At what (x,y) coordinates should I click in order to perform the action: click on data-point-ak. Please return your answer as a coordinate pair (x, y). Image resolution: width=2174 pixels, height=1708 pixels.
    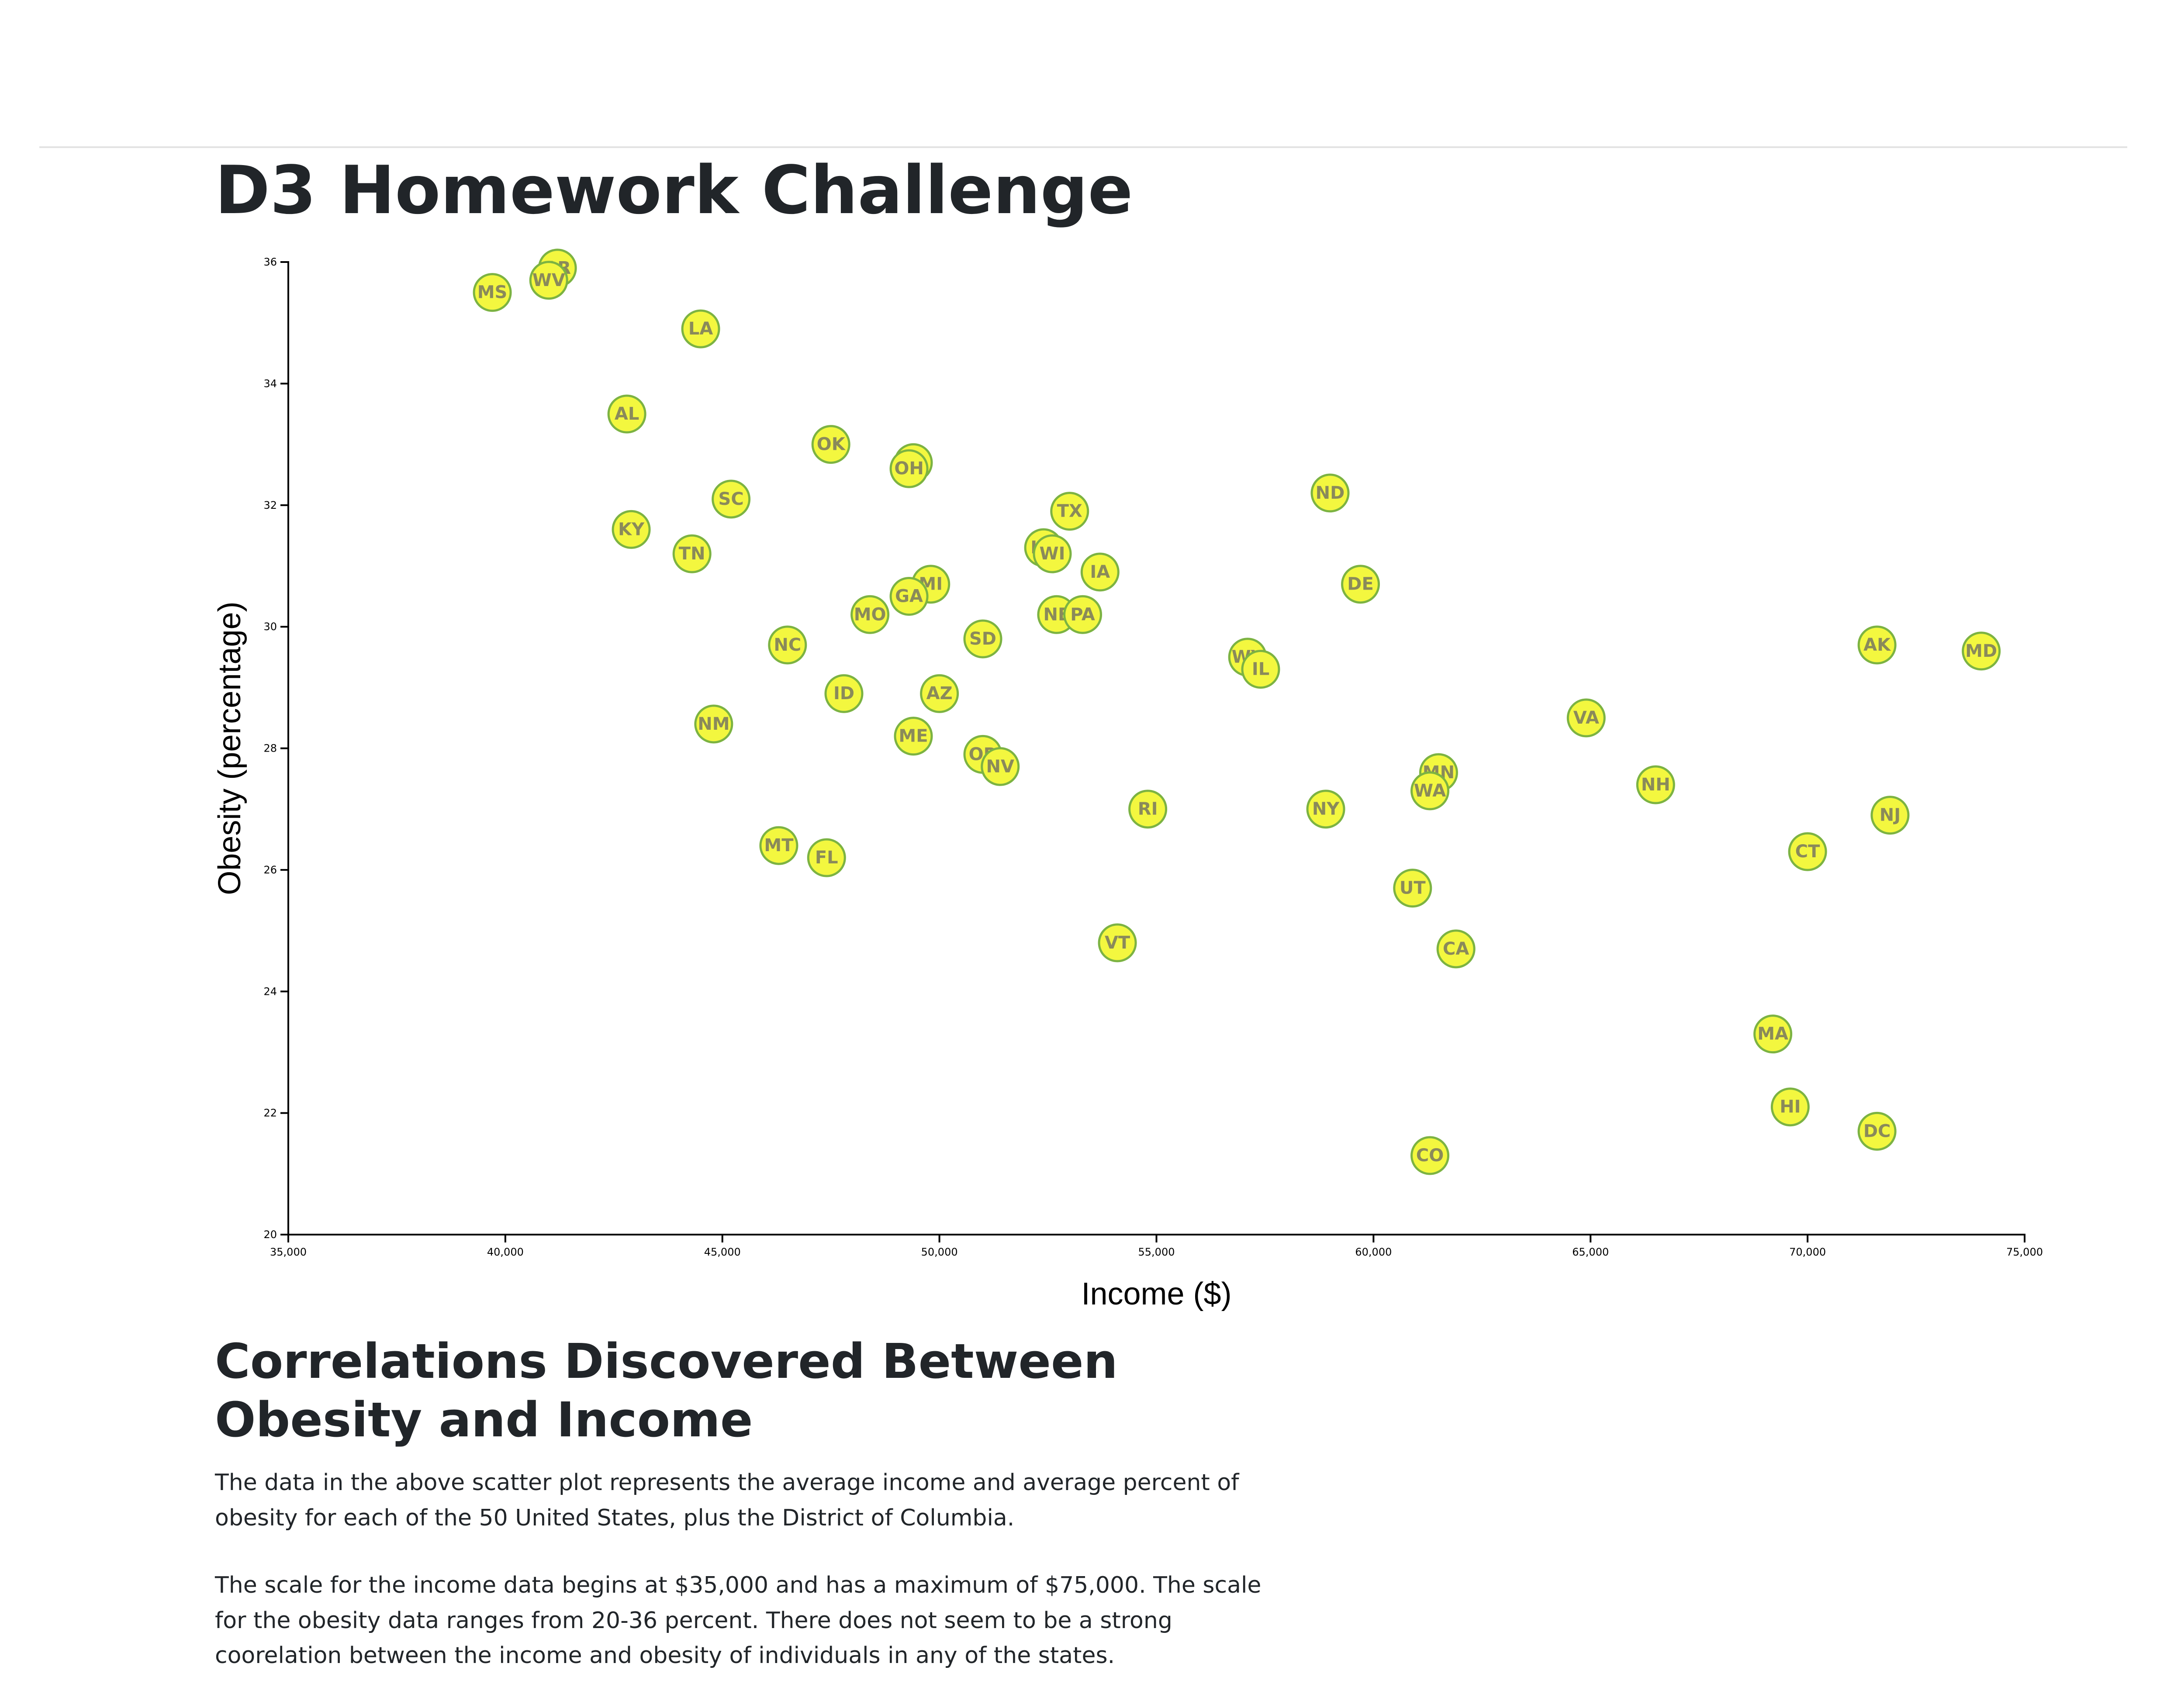
    Looking at the image, I should click on (1877, 645).